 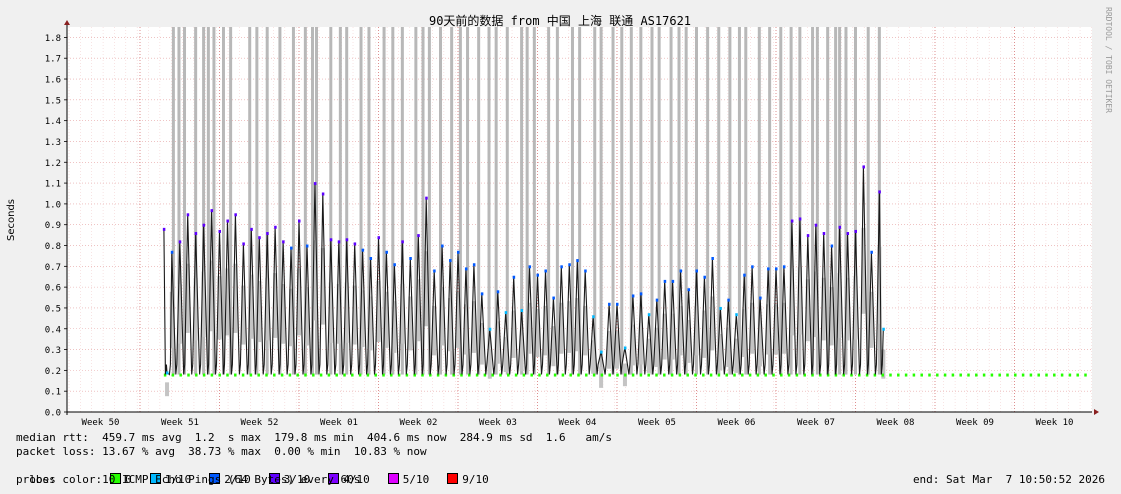 What do you see at coordinates (308, 479) in the screenshot?
I see `loss-color-items: 0 1/10 2/10 3/10 4/10 5/10 9/10` at bounding box center [308, 479].